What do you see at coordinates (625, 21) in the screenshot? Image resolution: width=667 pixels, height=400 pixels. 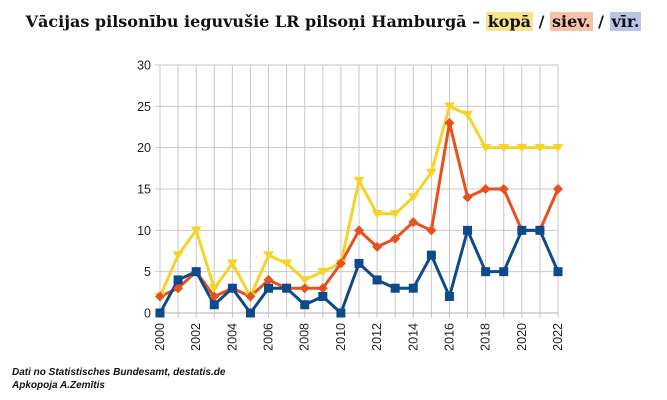 I see `title-vir: vīr.` at bounding box center [625, 21].